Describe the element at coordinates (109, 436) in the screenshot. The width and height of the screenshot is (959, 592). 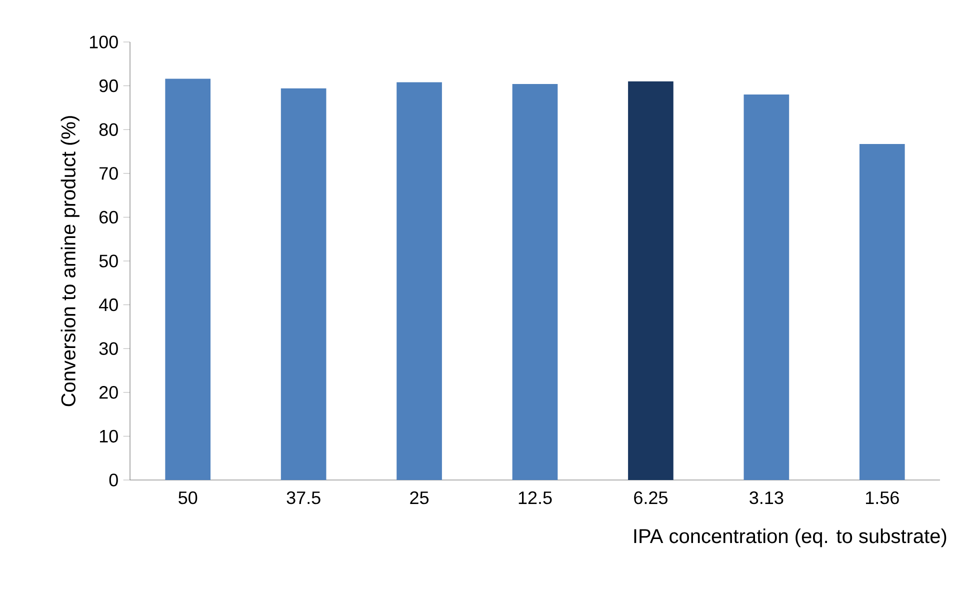
I see `y-tick-label: 10` at that location.